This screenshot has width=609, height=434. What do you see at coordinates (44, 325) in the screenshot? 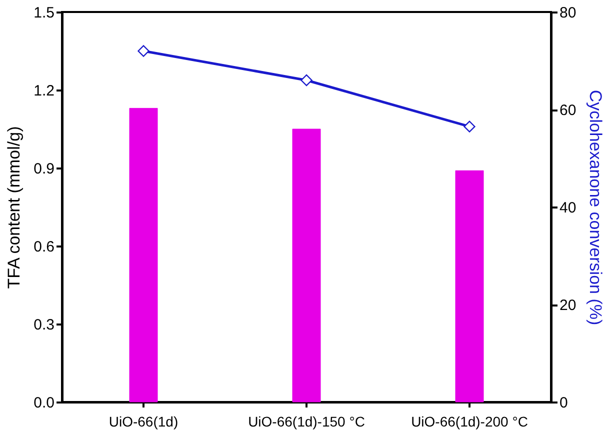
I see `y-tick-label: 0.3` at bounding box center [44, 325].